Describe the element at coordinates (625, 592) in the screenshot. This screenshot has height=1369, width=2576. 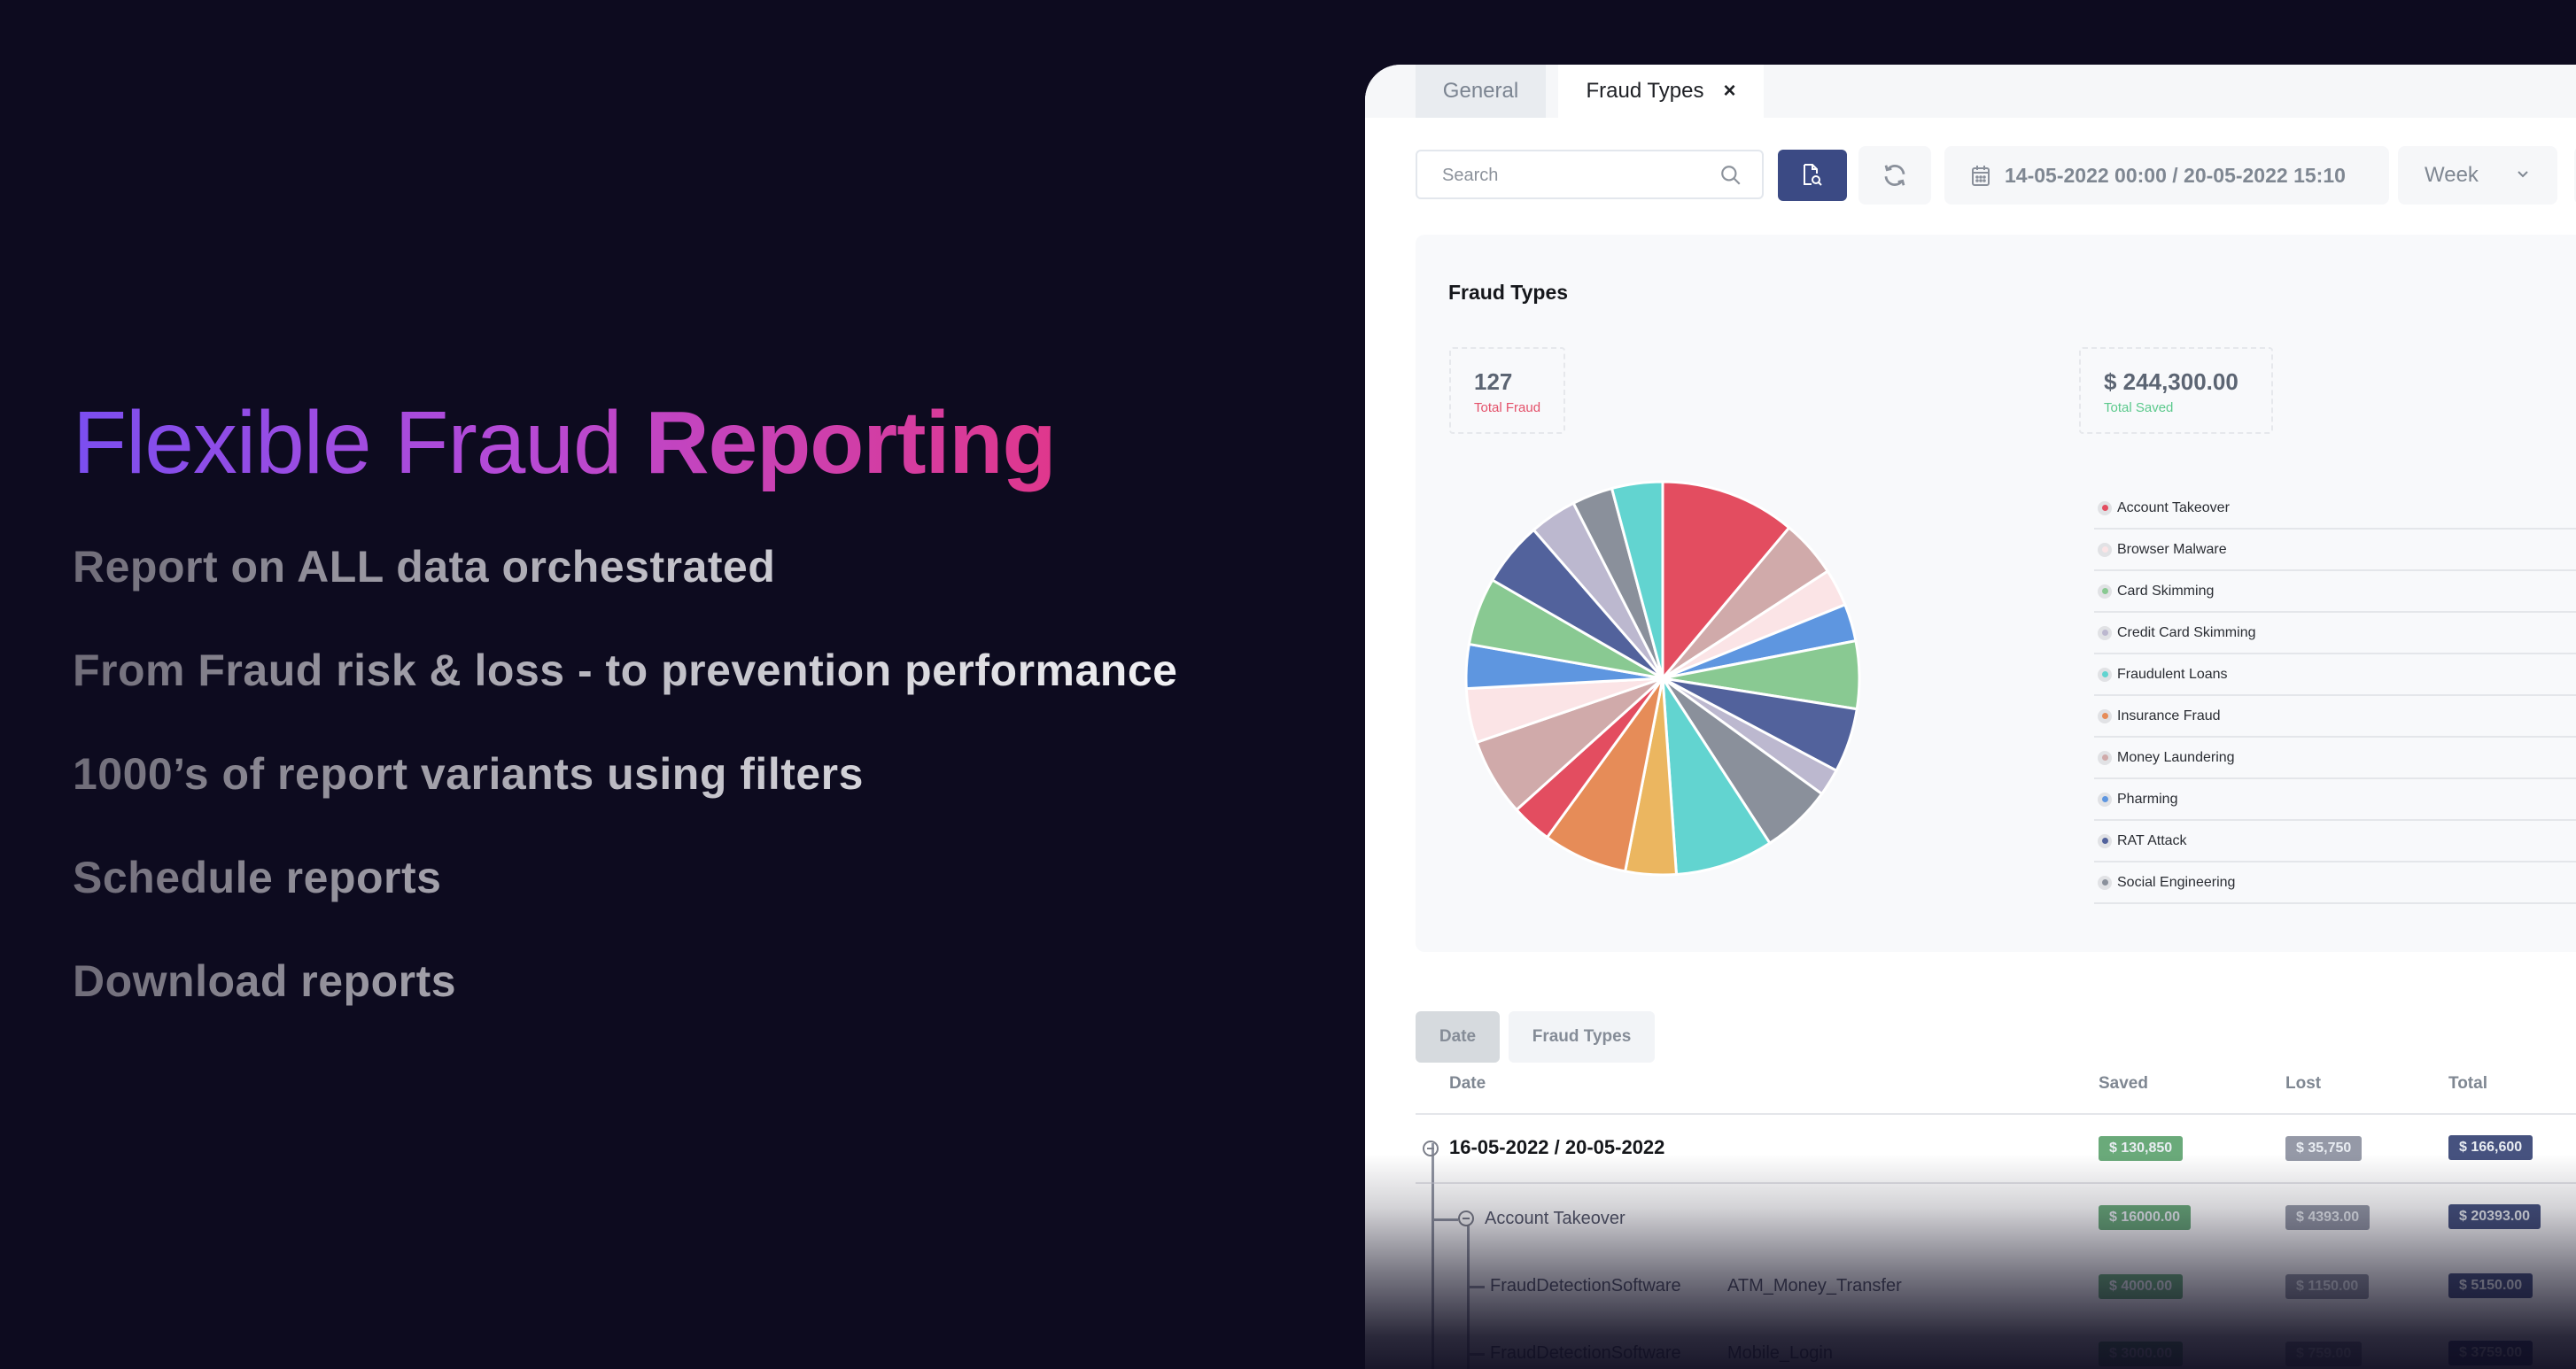
I see `feature-item: Report on ALL data orchestrated` at that location.